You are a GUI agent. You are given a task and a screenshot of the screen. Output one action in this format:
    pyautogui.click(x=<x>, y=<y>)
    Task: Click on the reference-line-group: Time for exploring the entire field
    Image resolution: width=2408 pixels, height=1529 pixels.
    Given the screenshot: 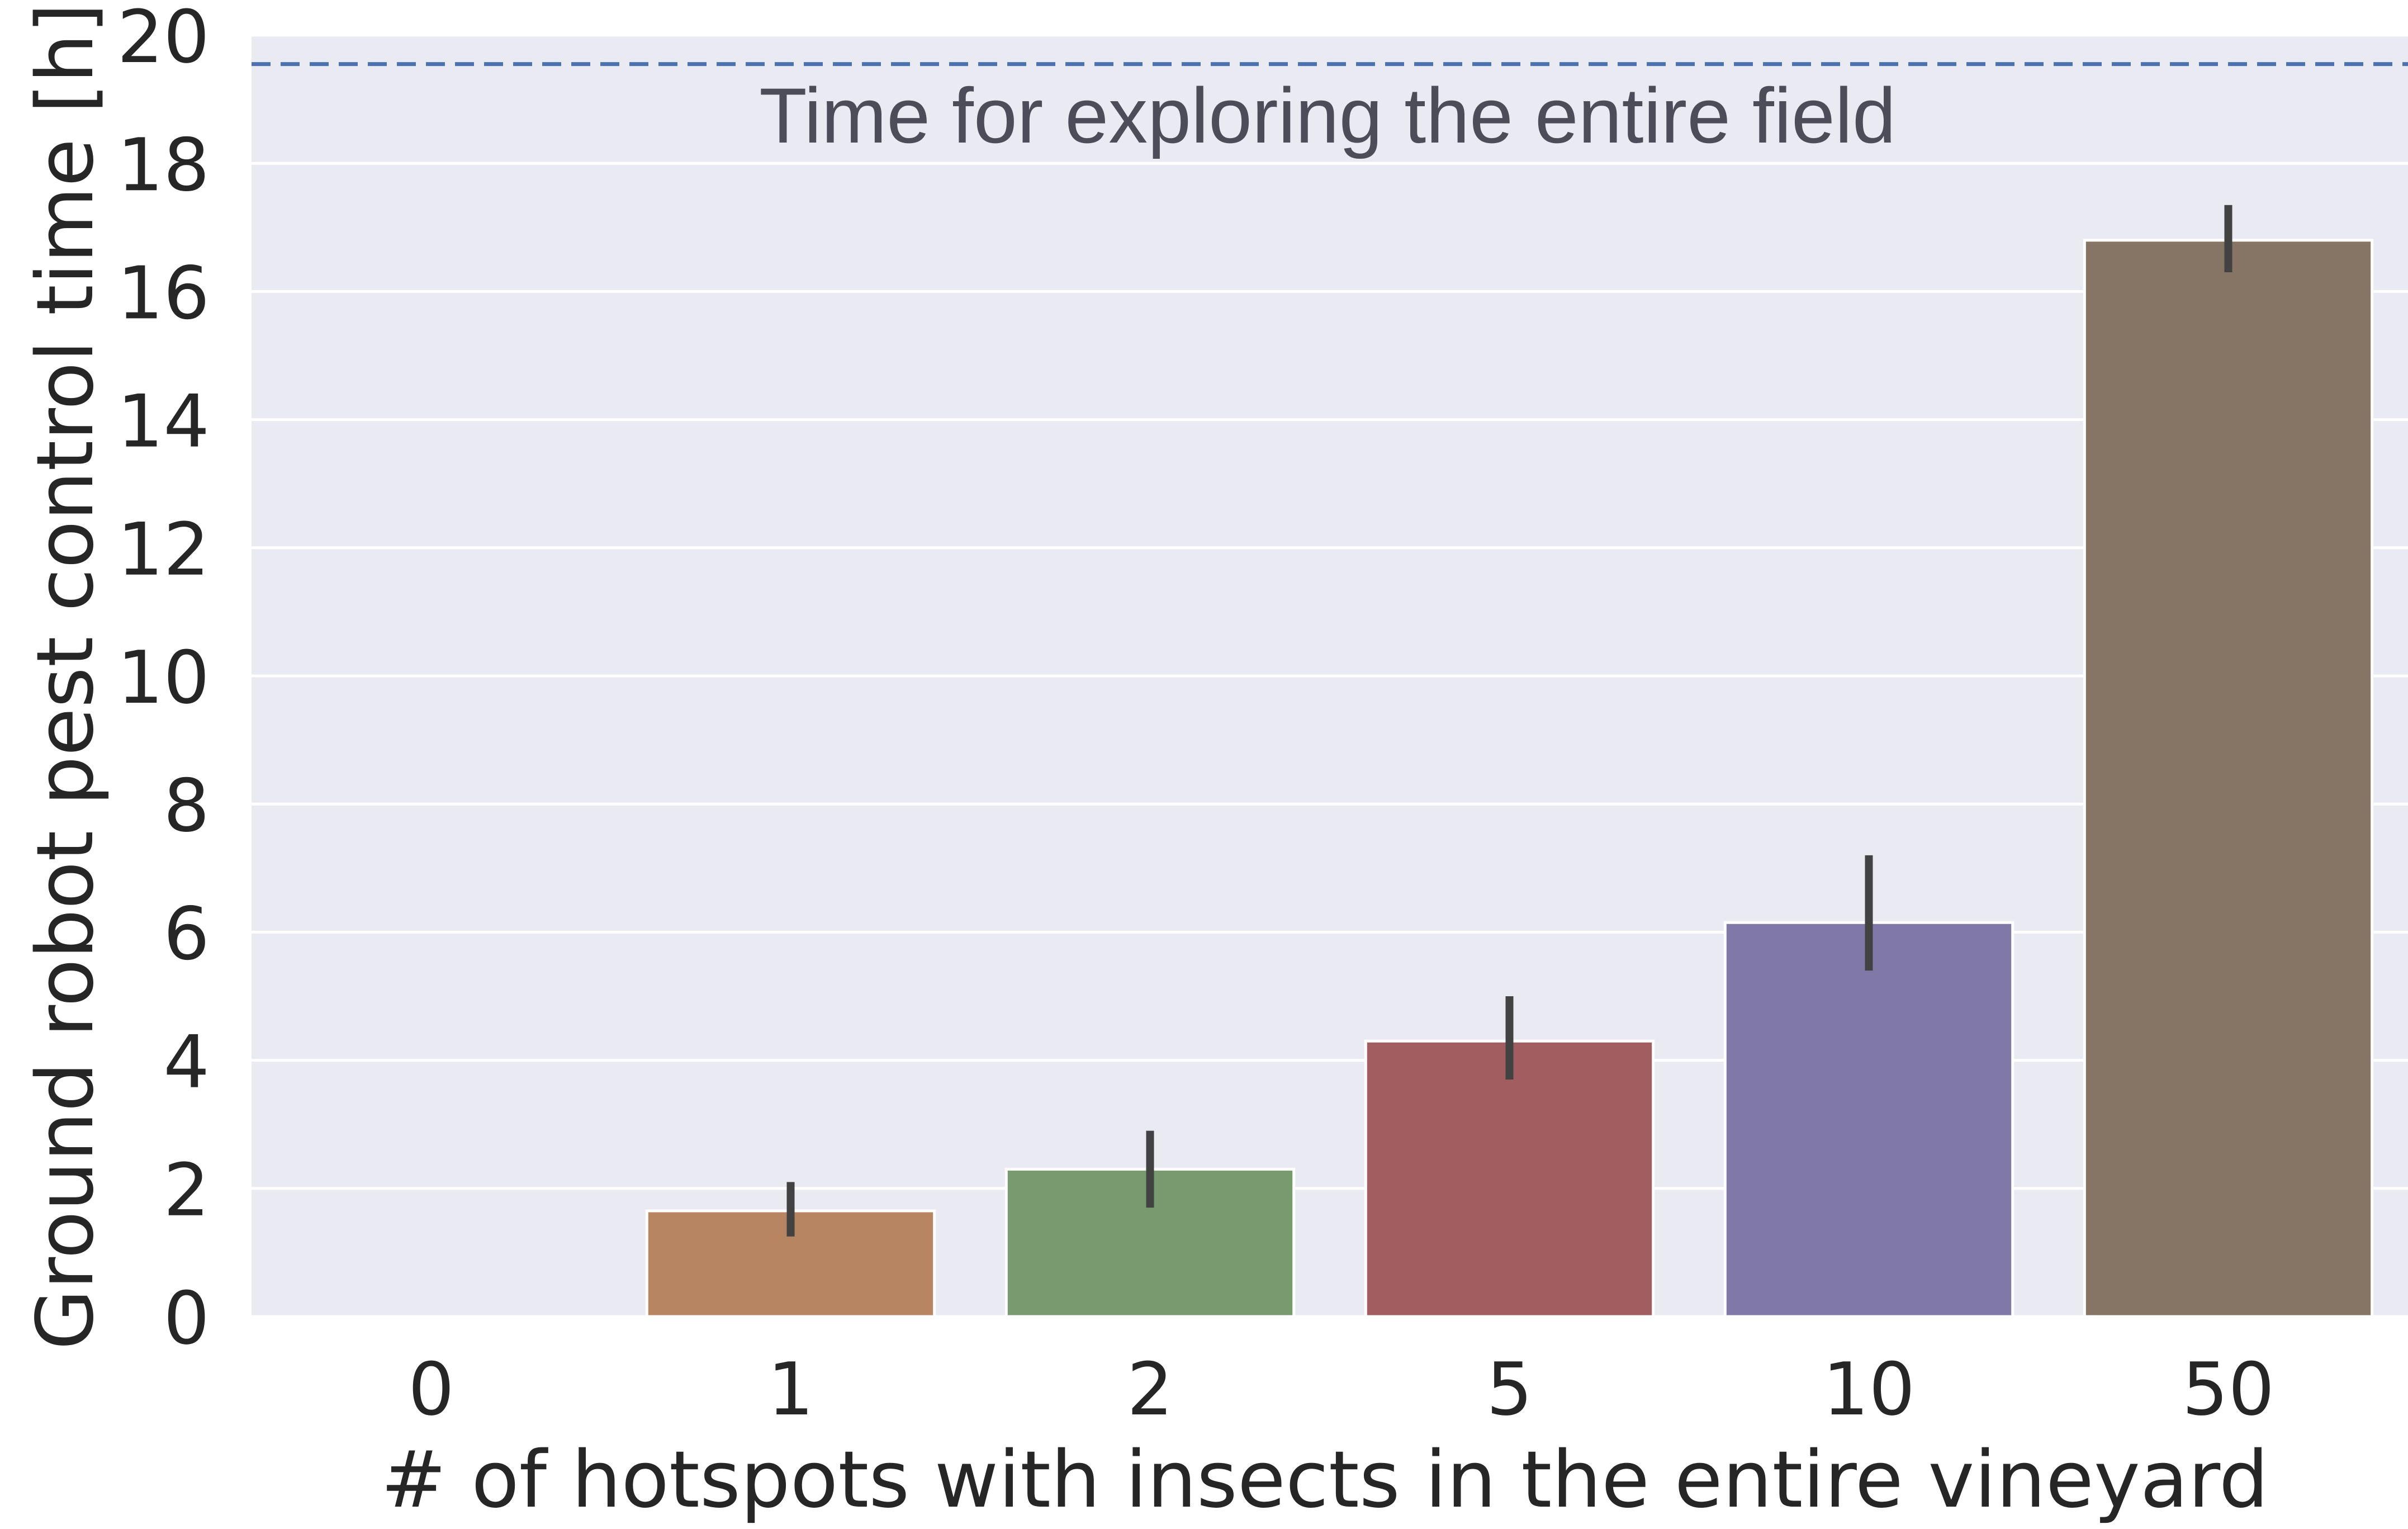 What is the action you would take?
    pyautogui.click(x=1330, y=110)
    